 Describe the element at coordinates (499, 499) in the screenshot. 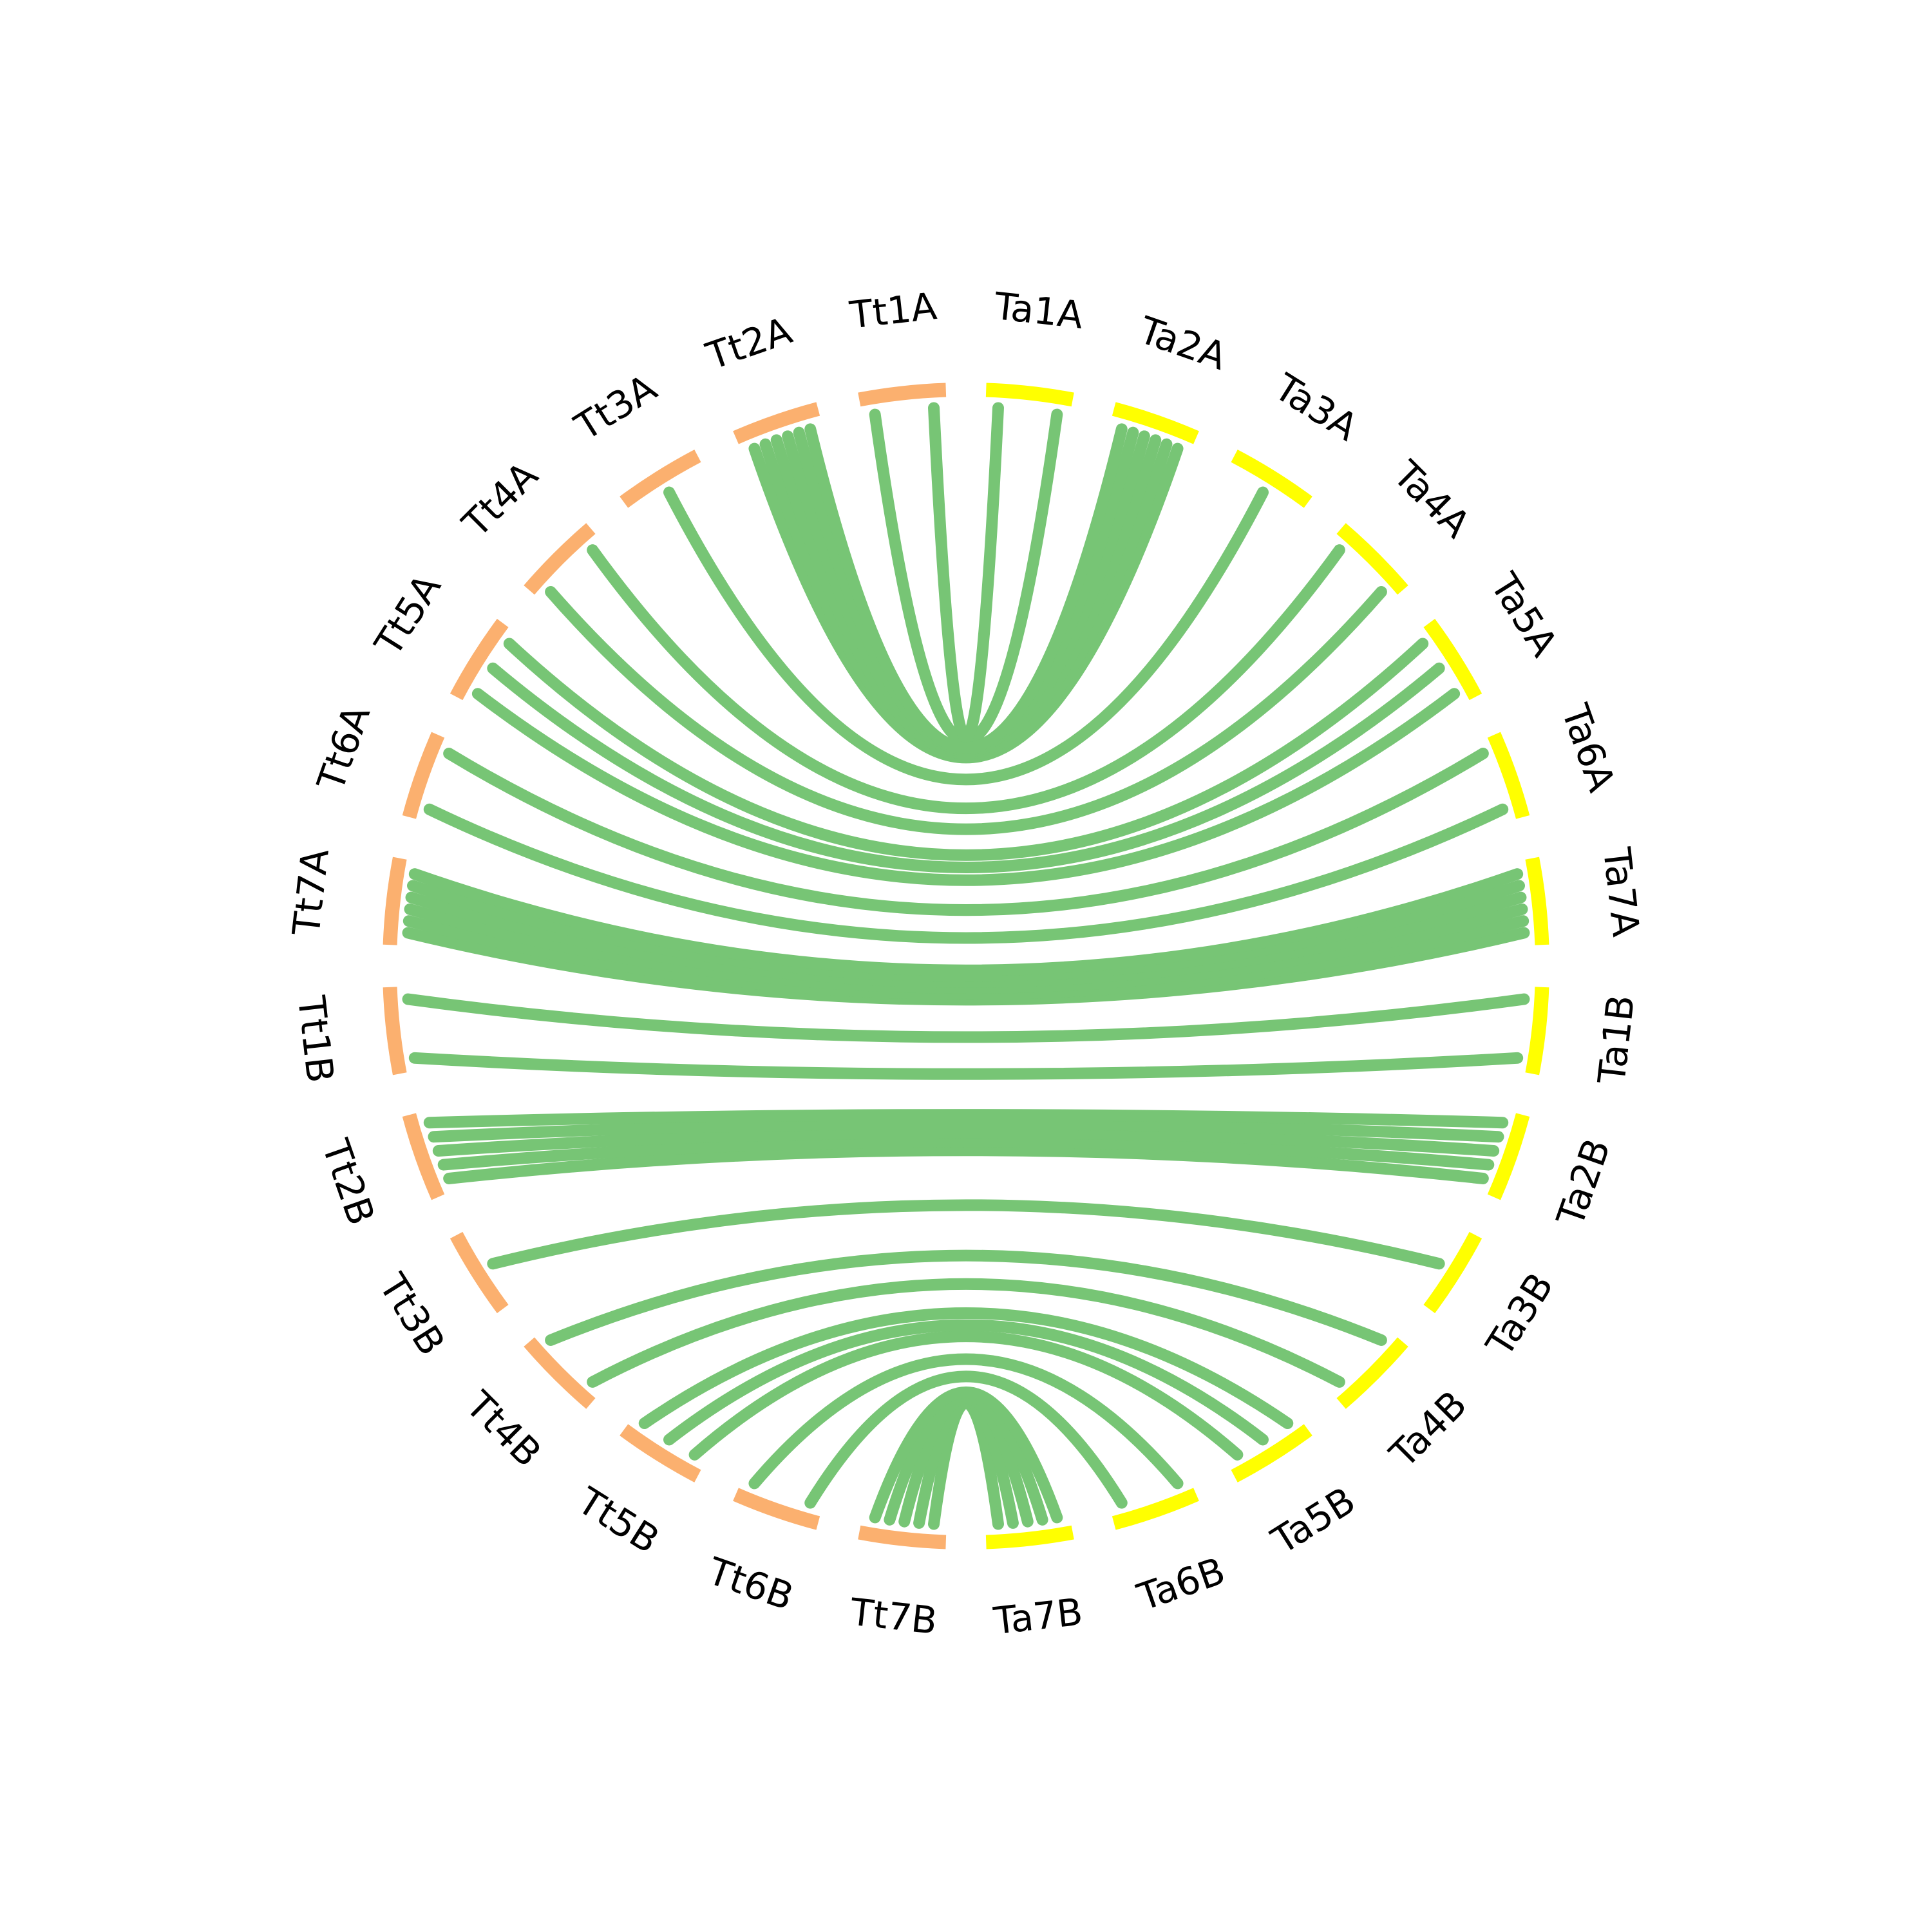

I see `chromosome-label-tt4a: Tt4A` at that location.